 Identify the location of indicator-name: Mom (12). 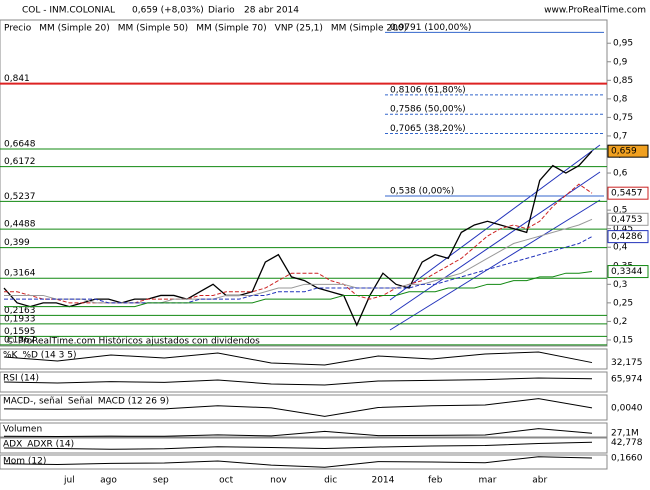
(24, 462).